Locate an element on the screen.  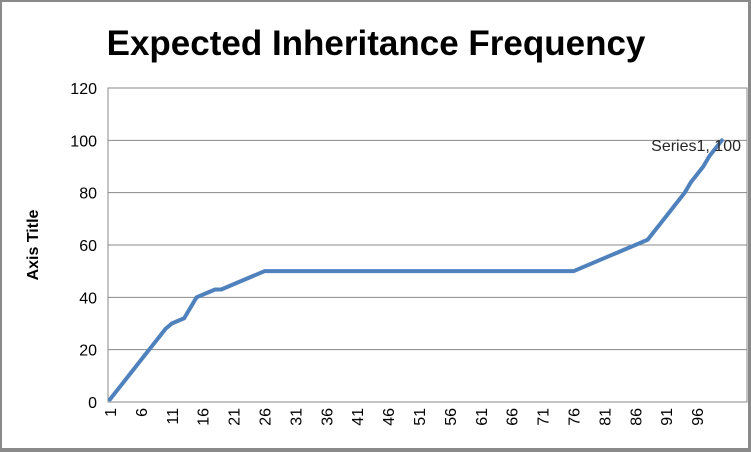
x-tick-label: 56 is located at coordinates (451, 417).